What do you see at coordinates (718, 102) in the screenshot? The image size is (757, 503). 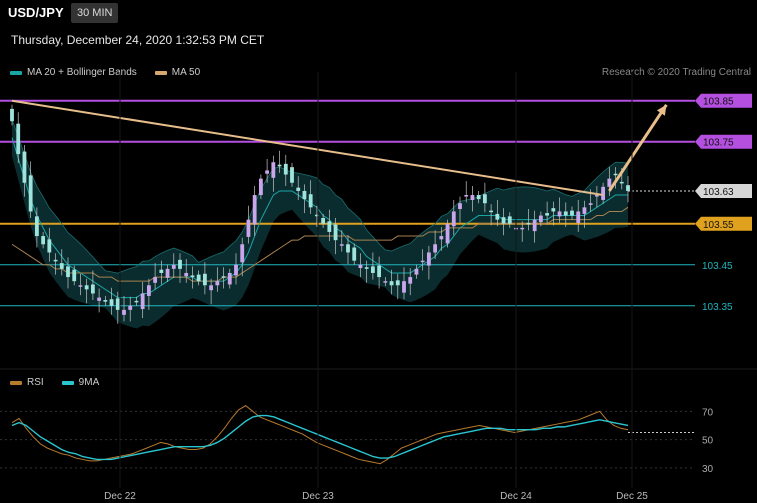 I see `level-badge-label-0: 103.85` at bounding box center [718, 102].